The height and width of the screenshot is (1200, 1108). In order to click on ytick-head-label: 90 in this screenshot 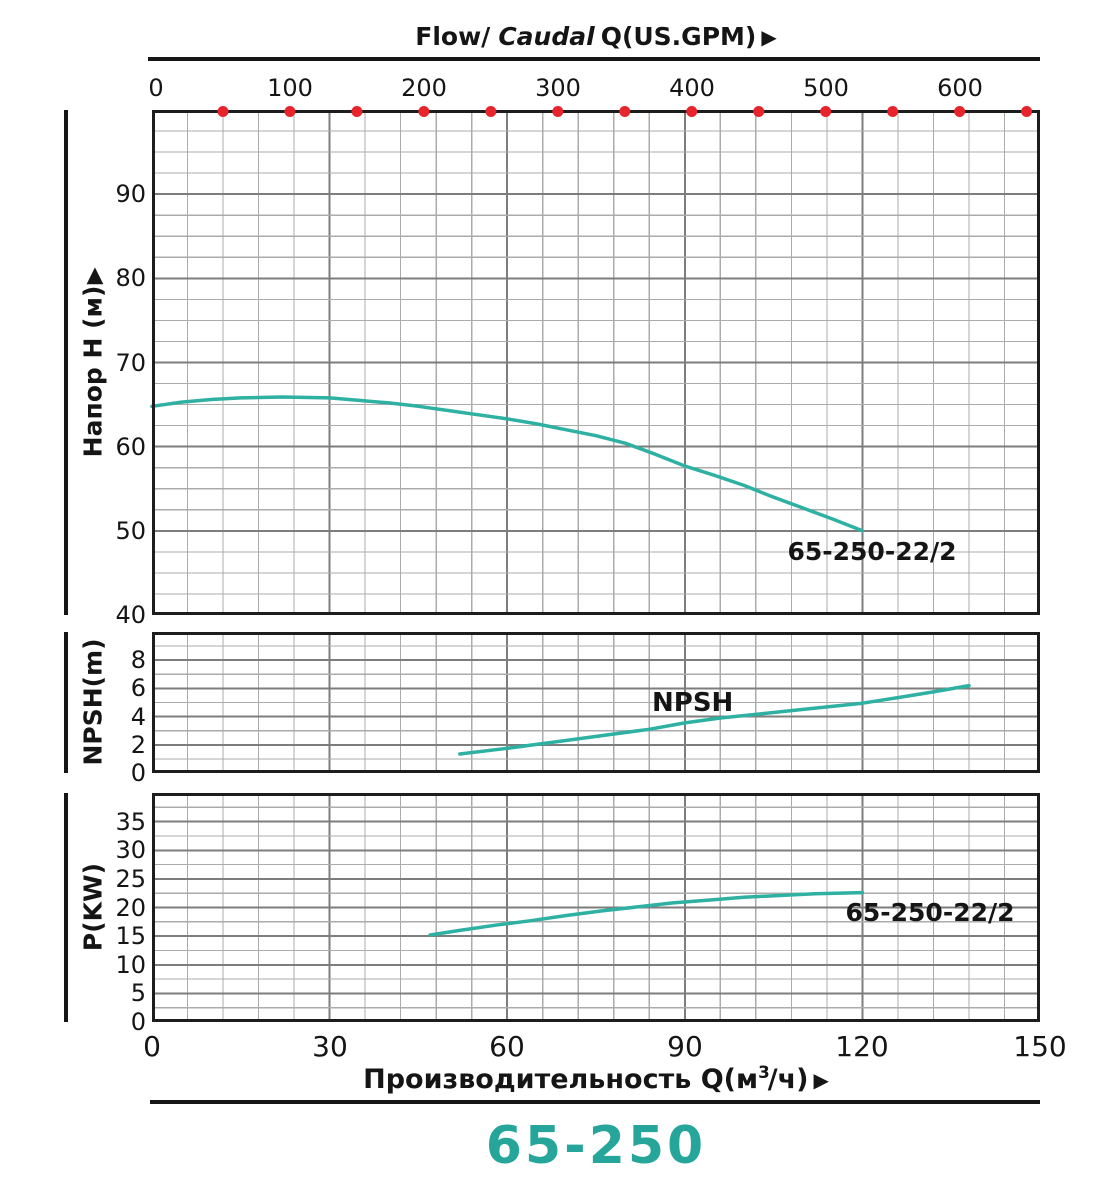, I will do `click(130, 194)`.